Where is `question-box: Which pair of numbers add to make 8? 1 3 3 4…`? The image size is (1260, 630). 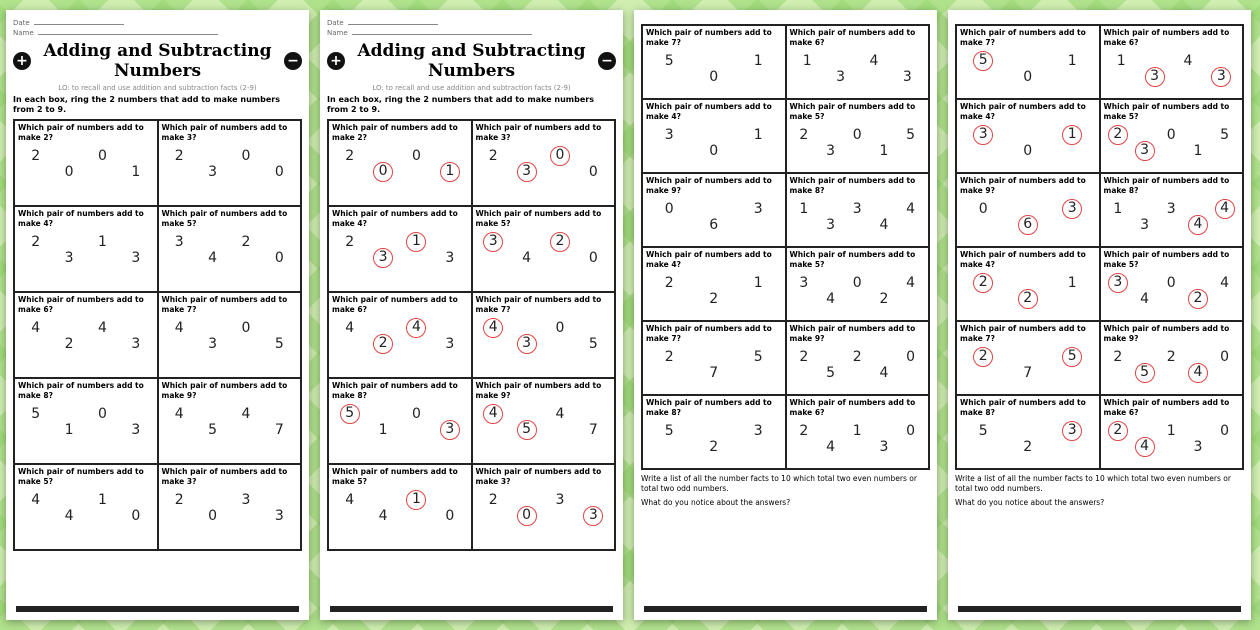
question-box: Which pair of numbers add to make 8? 1 3 3 4… is located at coordinates (857, 210).